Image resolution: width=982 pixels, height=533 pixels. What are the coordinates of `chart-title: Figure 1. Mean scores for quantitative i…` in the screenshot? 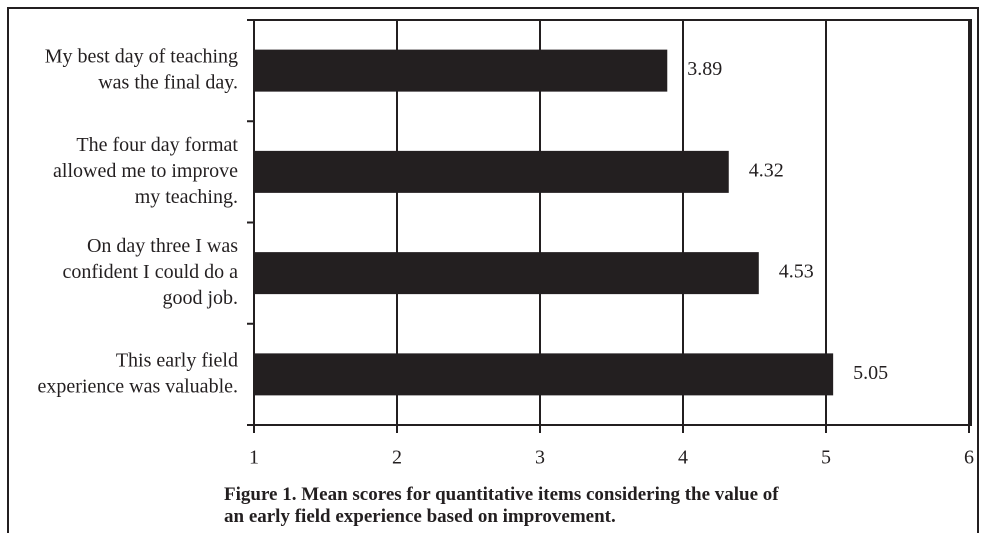 It's located at (501, 505).